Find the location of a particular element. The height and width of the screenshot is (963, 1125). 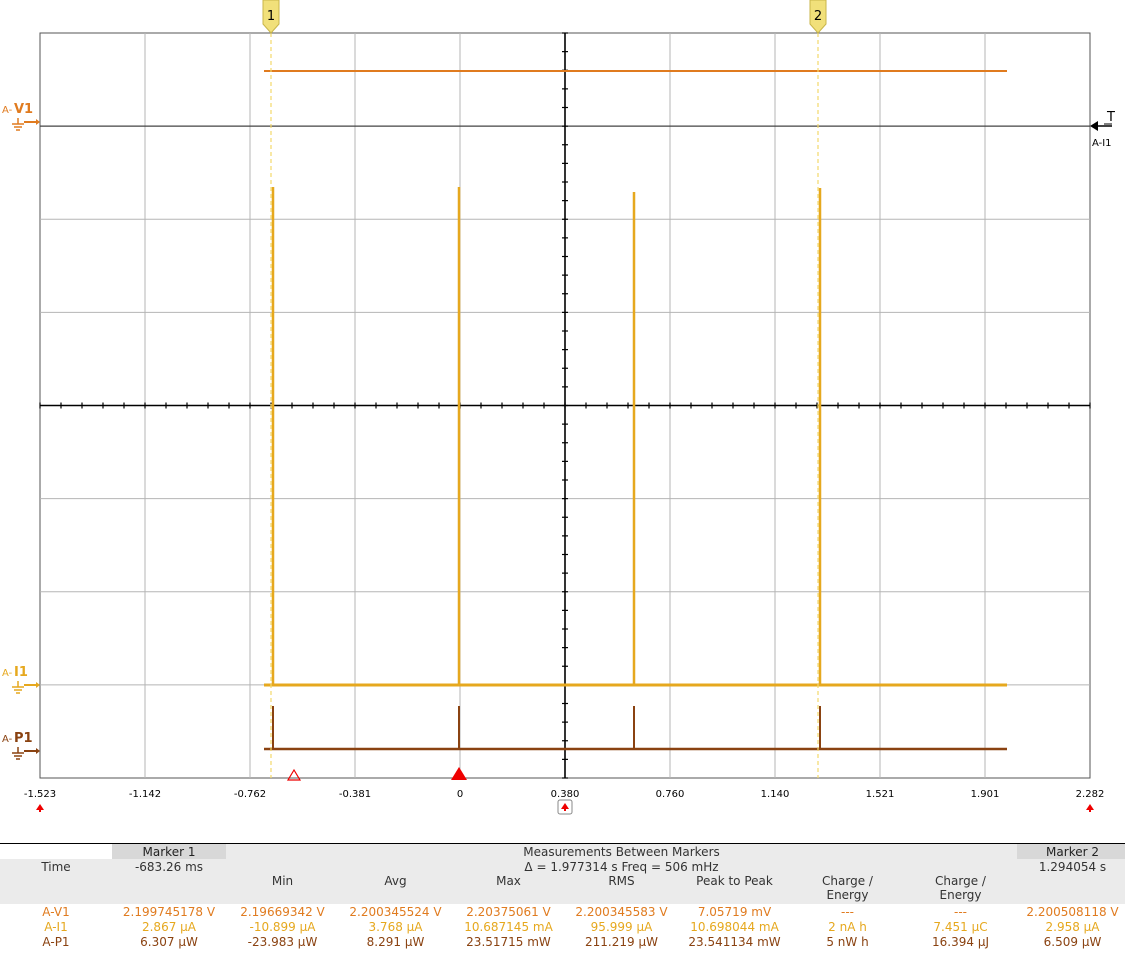

trigger-arrow-icon is located at coordinates (1094, 126).